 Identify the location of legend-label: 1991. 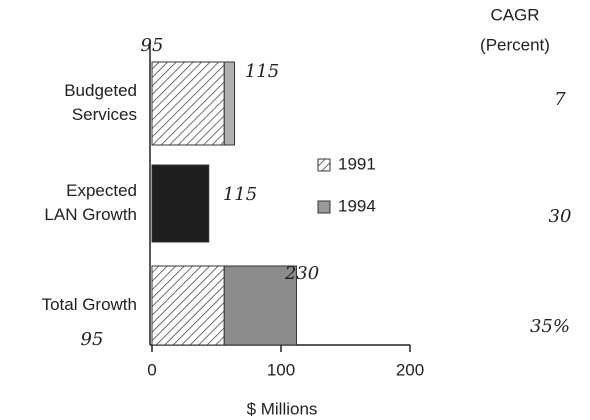
(357, 163).